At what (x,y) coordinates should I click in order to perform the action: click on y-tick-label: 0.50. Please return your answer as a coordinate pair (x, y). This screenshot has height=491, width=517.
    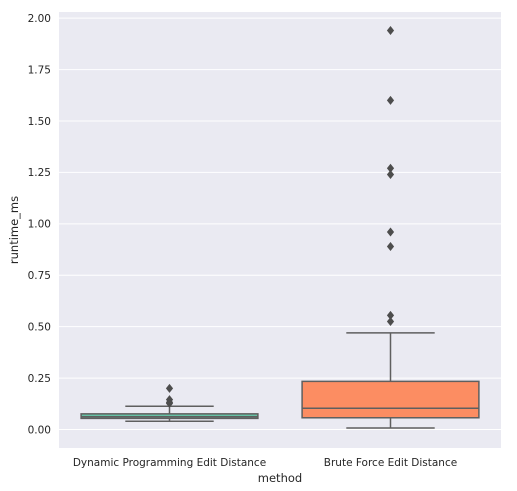
    Looking at the image, I should click on (39, 327).